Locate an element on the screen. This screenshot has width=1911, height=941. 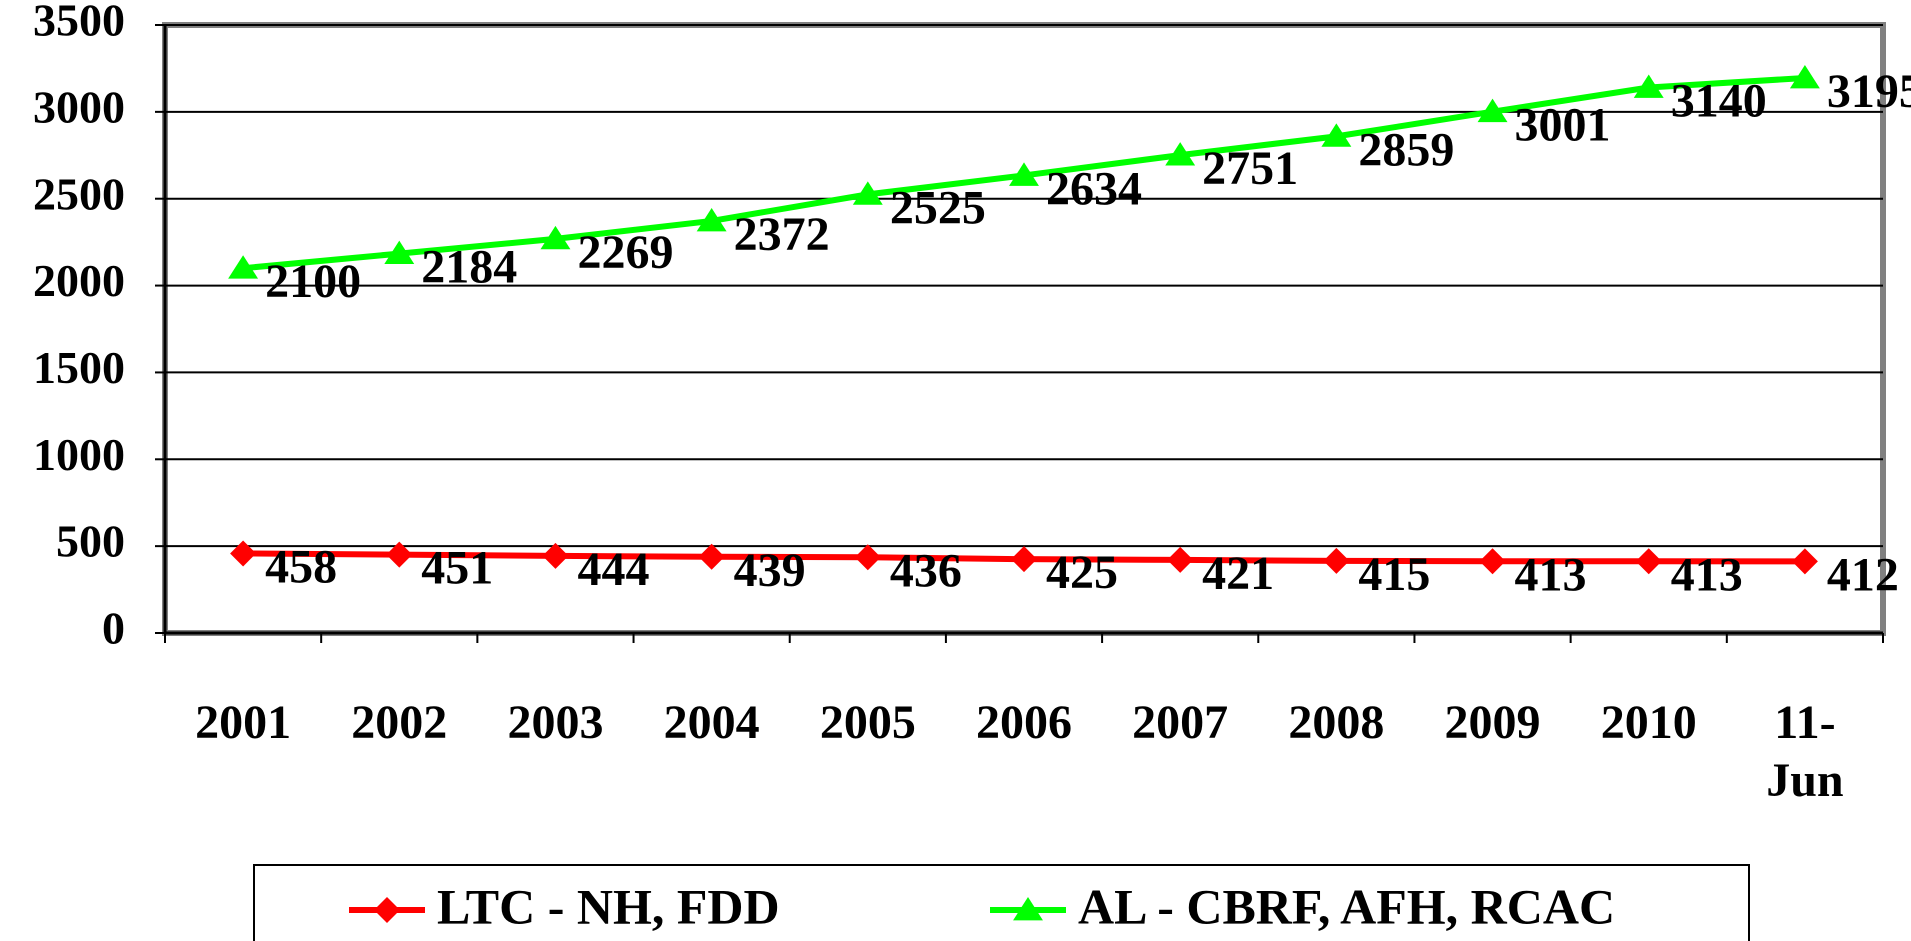
y-tick-label: 2000 is located at coordinates (79, 280).